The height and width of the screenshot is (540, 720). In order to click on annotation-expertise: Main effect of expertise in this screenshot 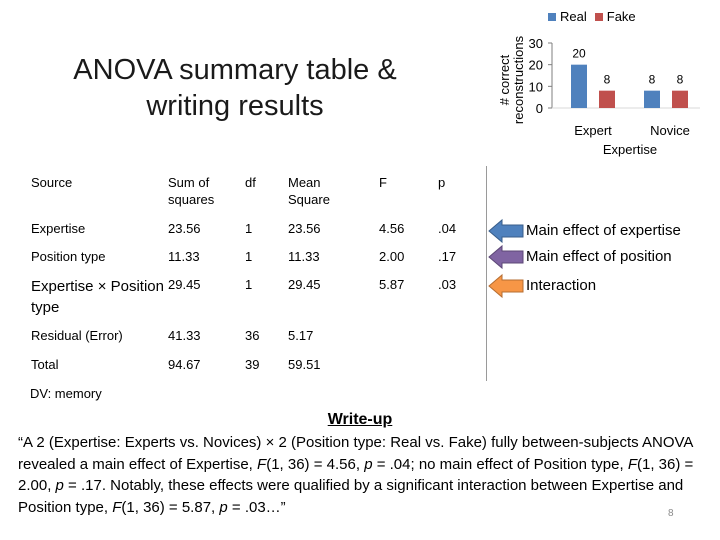, I will do `click(603, 231)`.